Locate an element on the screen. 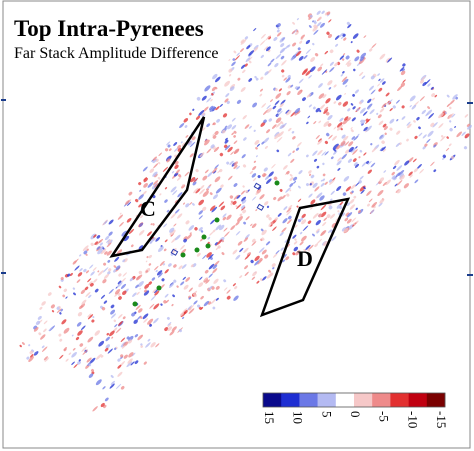  colorbar-swatch is located at coordinates (345, 400).